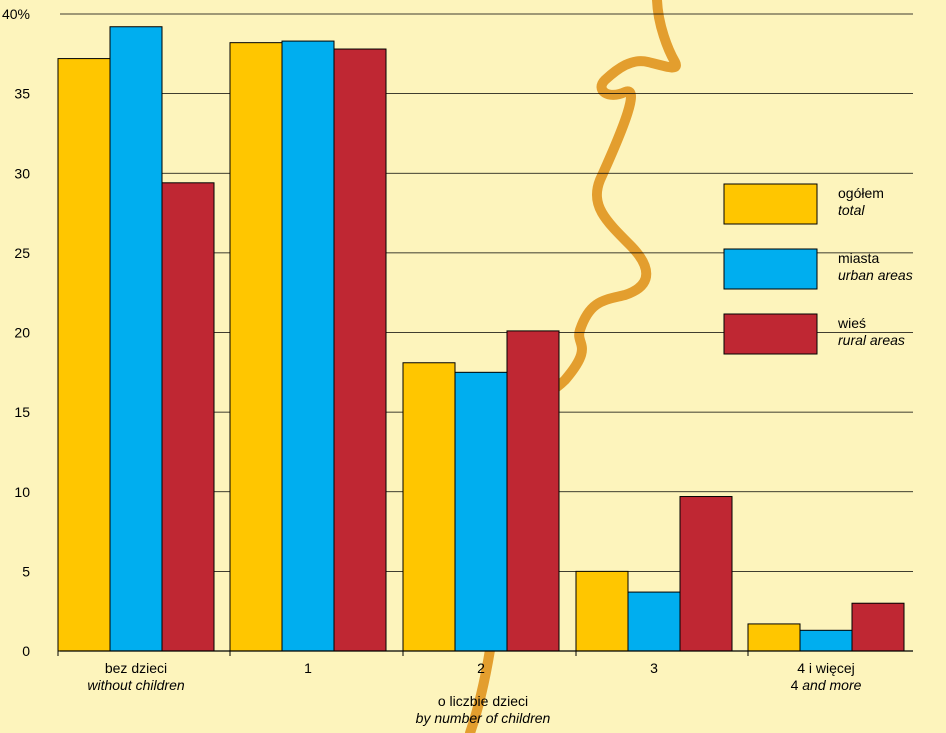  I want to click on y-tick-label: 40%, so click(16, 14).